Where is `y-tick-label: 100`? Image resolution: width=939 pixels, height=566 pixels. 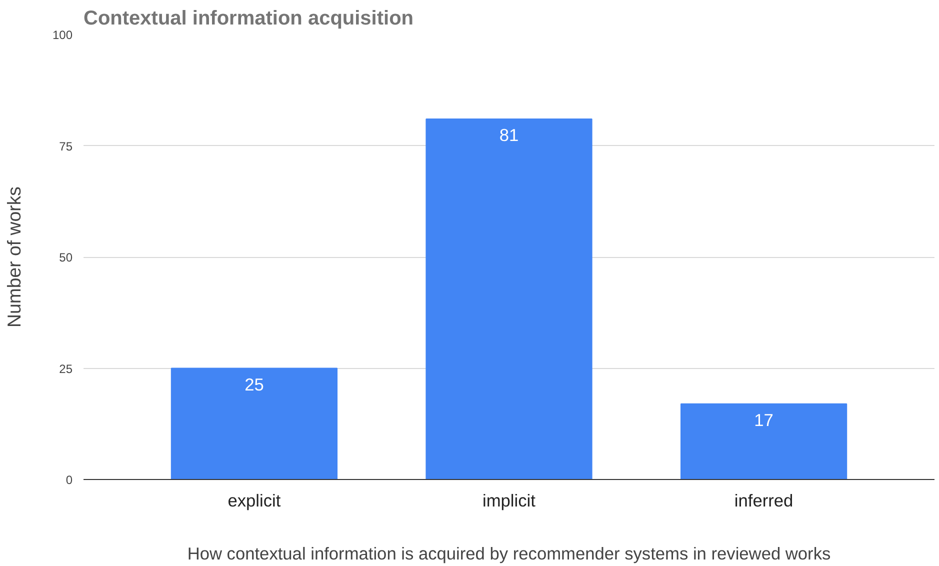 y-tick-label: 100 is located at coordinates (62, 35).